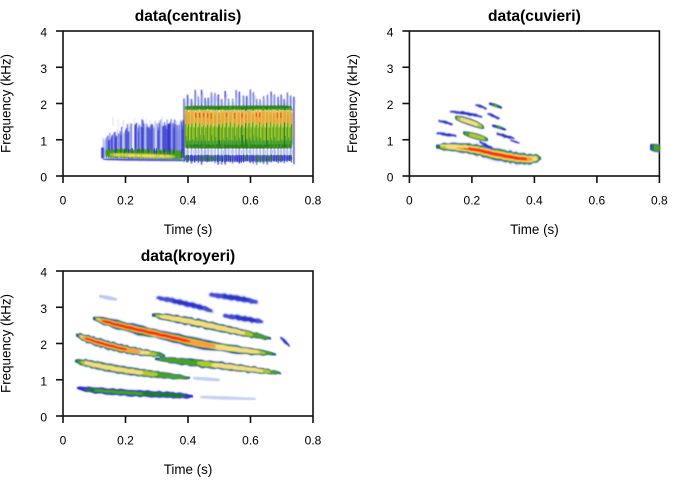  Describe the element at coordinates (534, 16) in the screenshot. I see `svg-text: data(cuvieri)` at that location.